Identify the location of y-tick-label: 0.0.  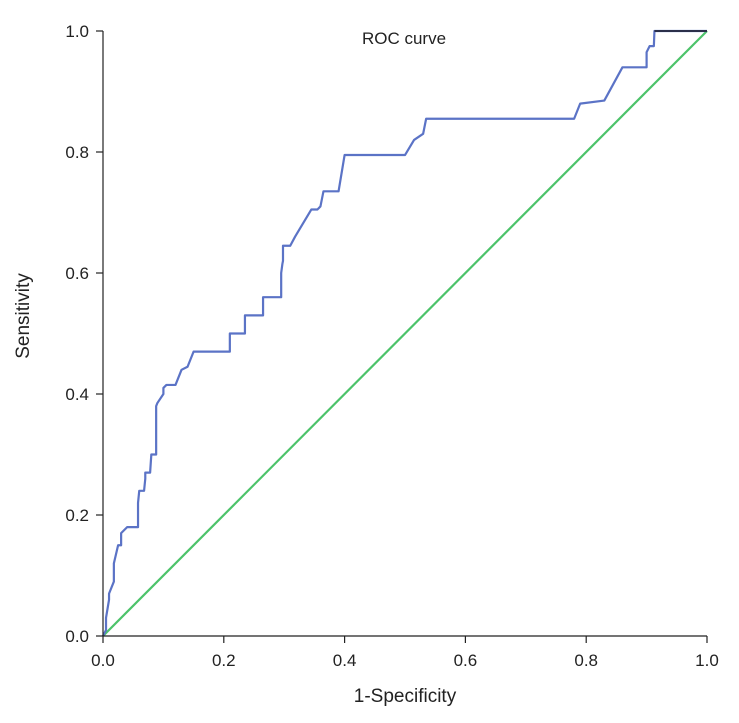
(77, 636).